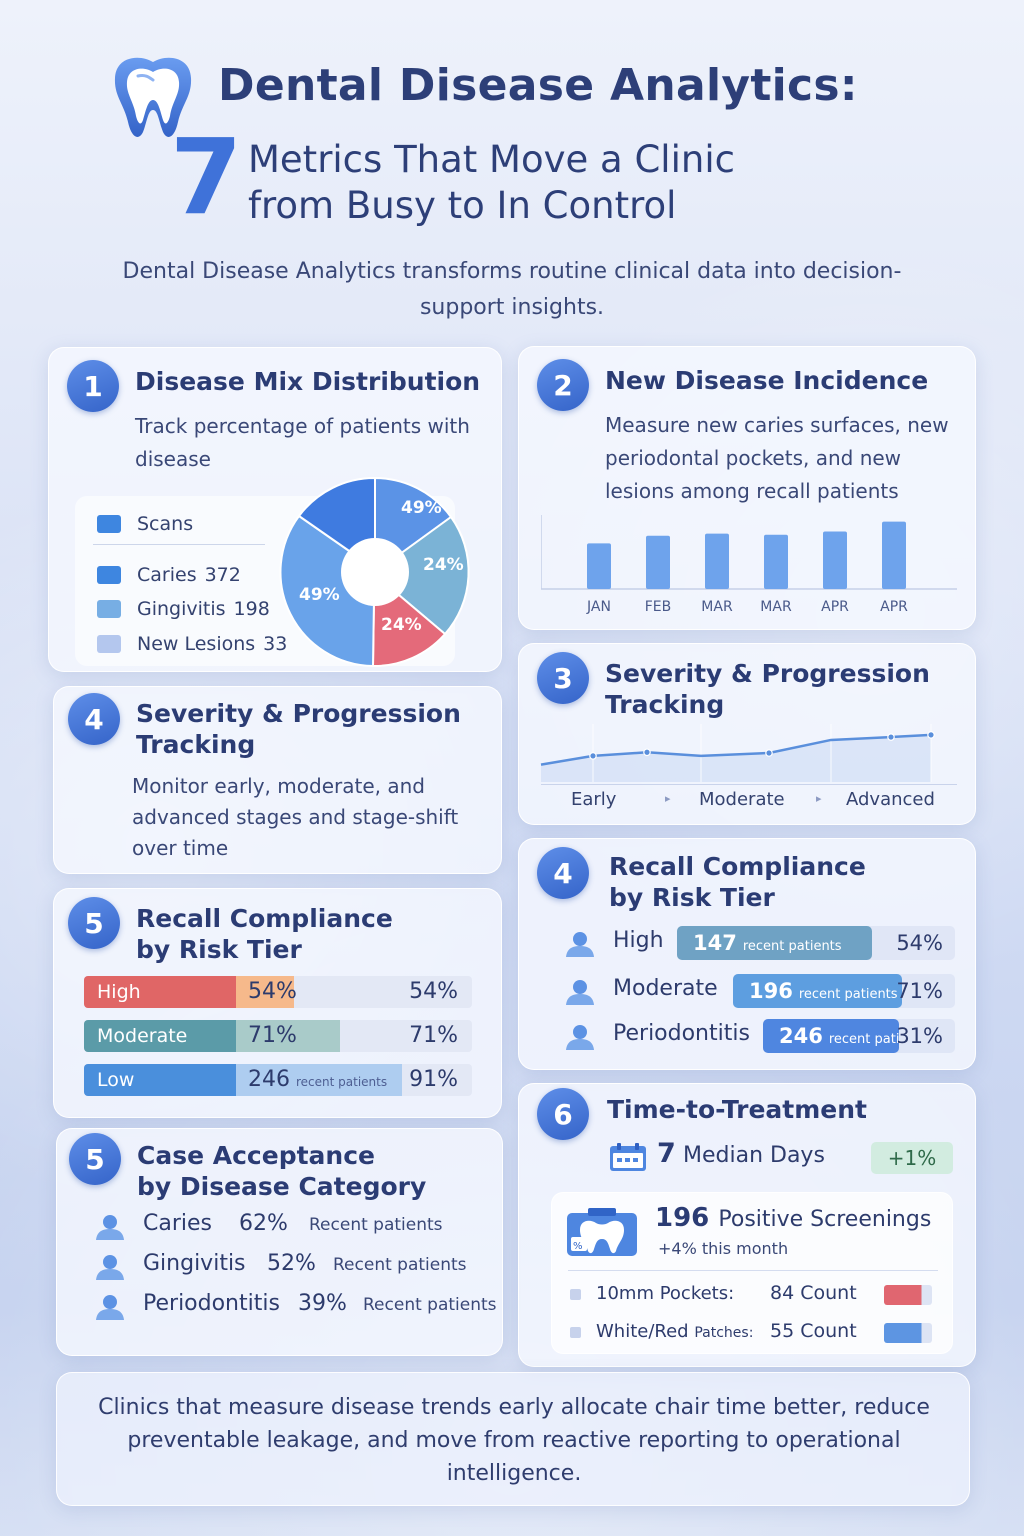 This screenshot has height=1536, width=1024. What do you see at coordinates (723, 1248) in the screenshot?
I see `screenings-subtext: +4% this month` at bounding box center [723, 1248].